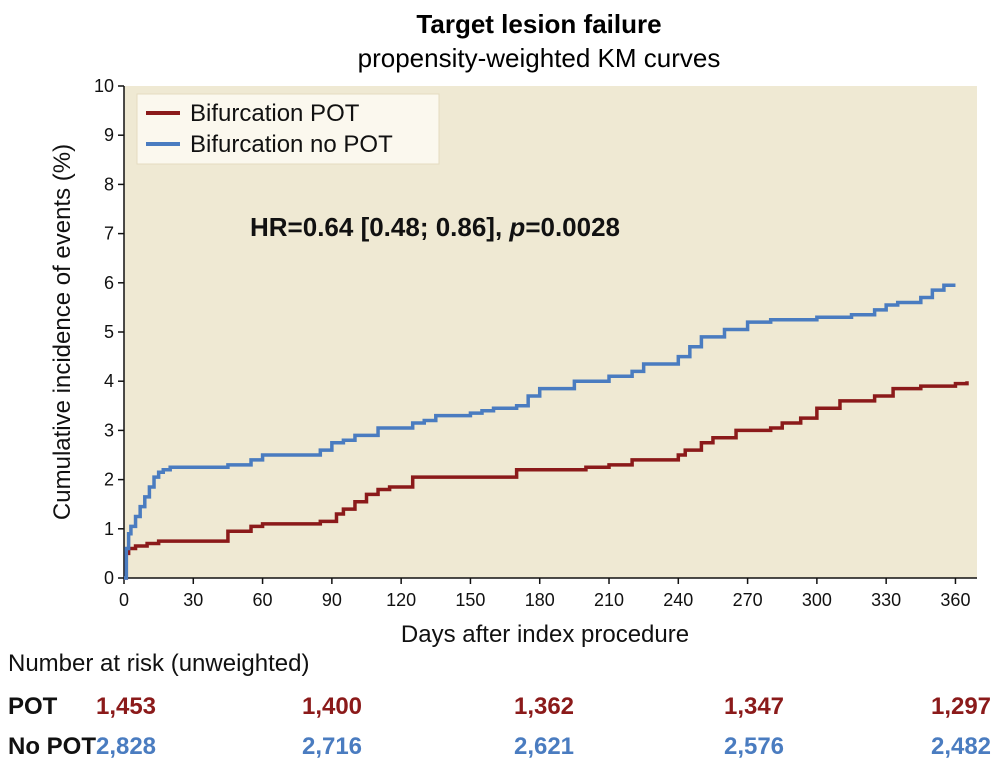  What do you see at coordinates (572, 227) in the screenshot?
I see `hr-p-value: =0.0028` at bounding box center [572, 227].